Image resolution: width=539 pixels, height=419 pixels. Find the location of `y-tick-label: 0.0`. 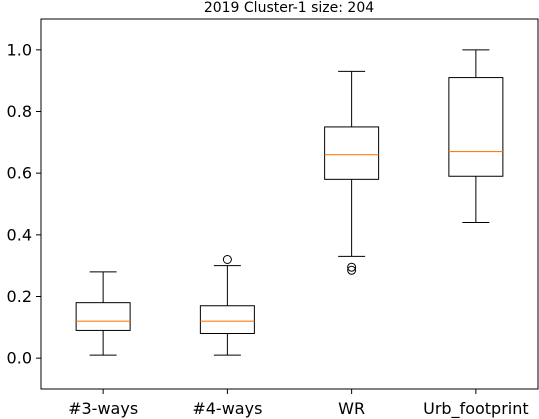

y-tick-label: 0.0 is located at coordinates (19, 358).